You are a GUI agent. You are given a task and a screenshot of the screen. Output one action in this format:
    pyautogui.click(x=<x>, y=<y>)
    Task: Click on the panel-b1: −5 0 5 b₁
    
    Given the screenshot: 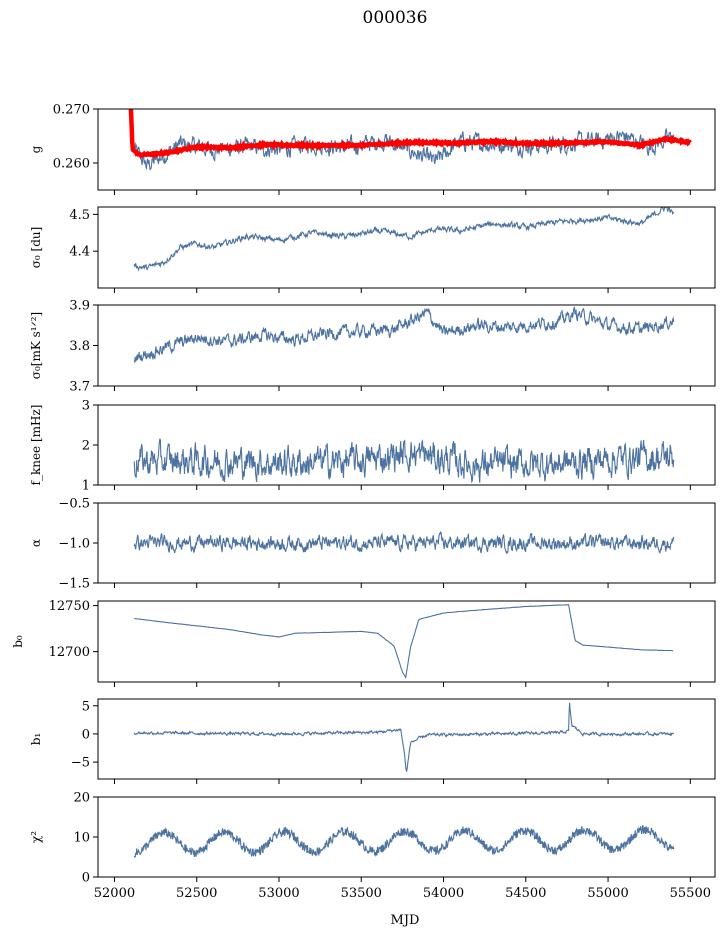 What is the action you would take?
    pyautogui.click(x=372, y=741)
    